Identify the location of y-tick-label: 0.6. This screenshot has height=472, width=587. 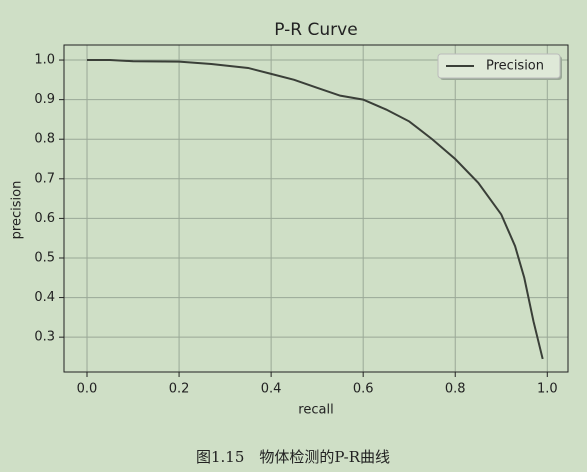
(44, 218).